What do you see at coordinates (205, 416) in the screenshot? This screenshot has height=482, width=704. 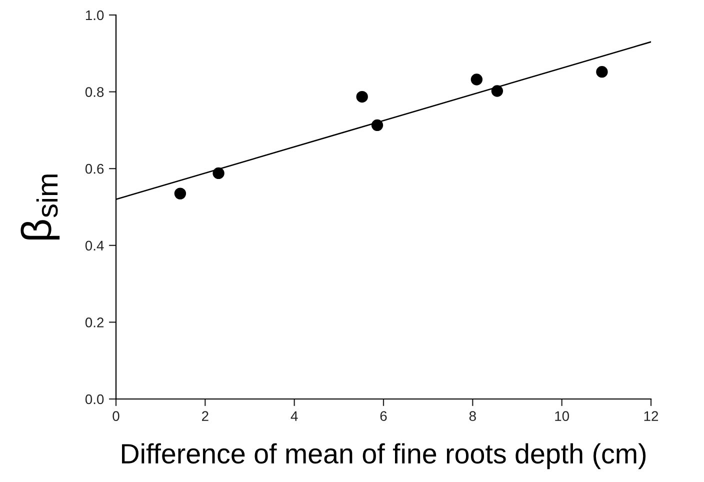 I see `x-tick-label: 2` at bounding box center [205, 416].